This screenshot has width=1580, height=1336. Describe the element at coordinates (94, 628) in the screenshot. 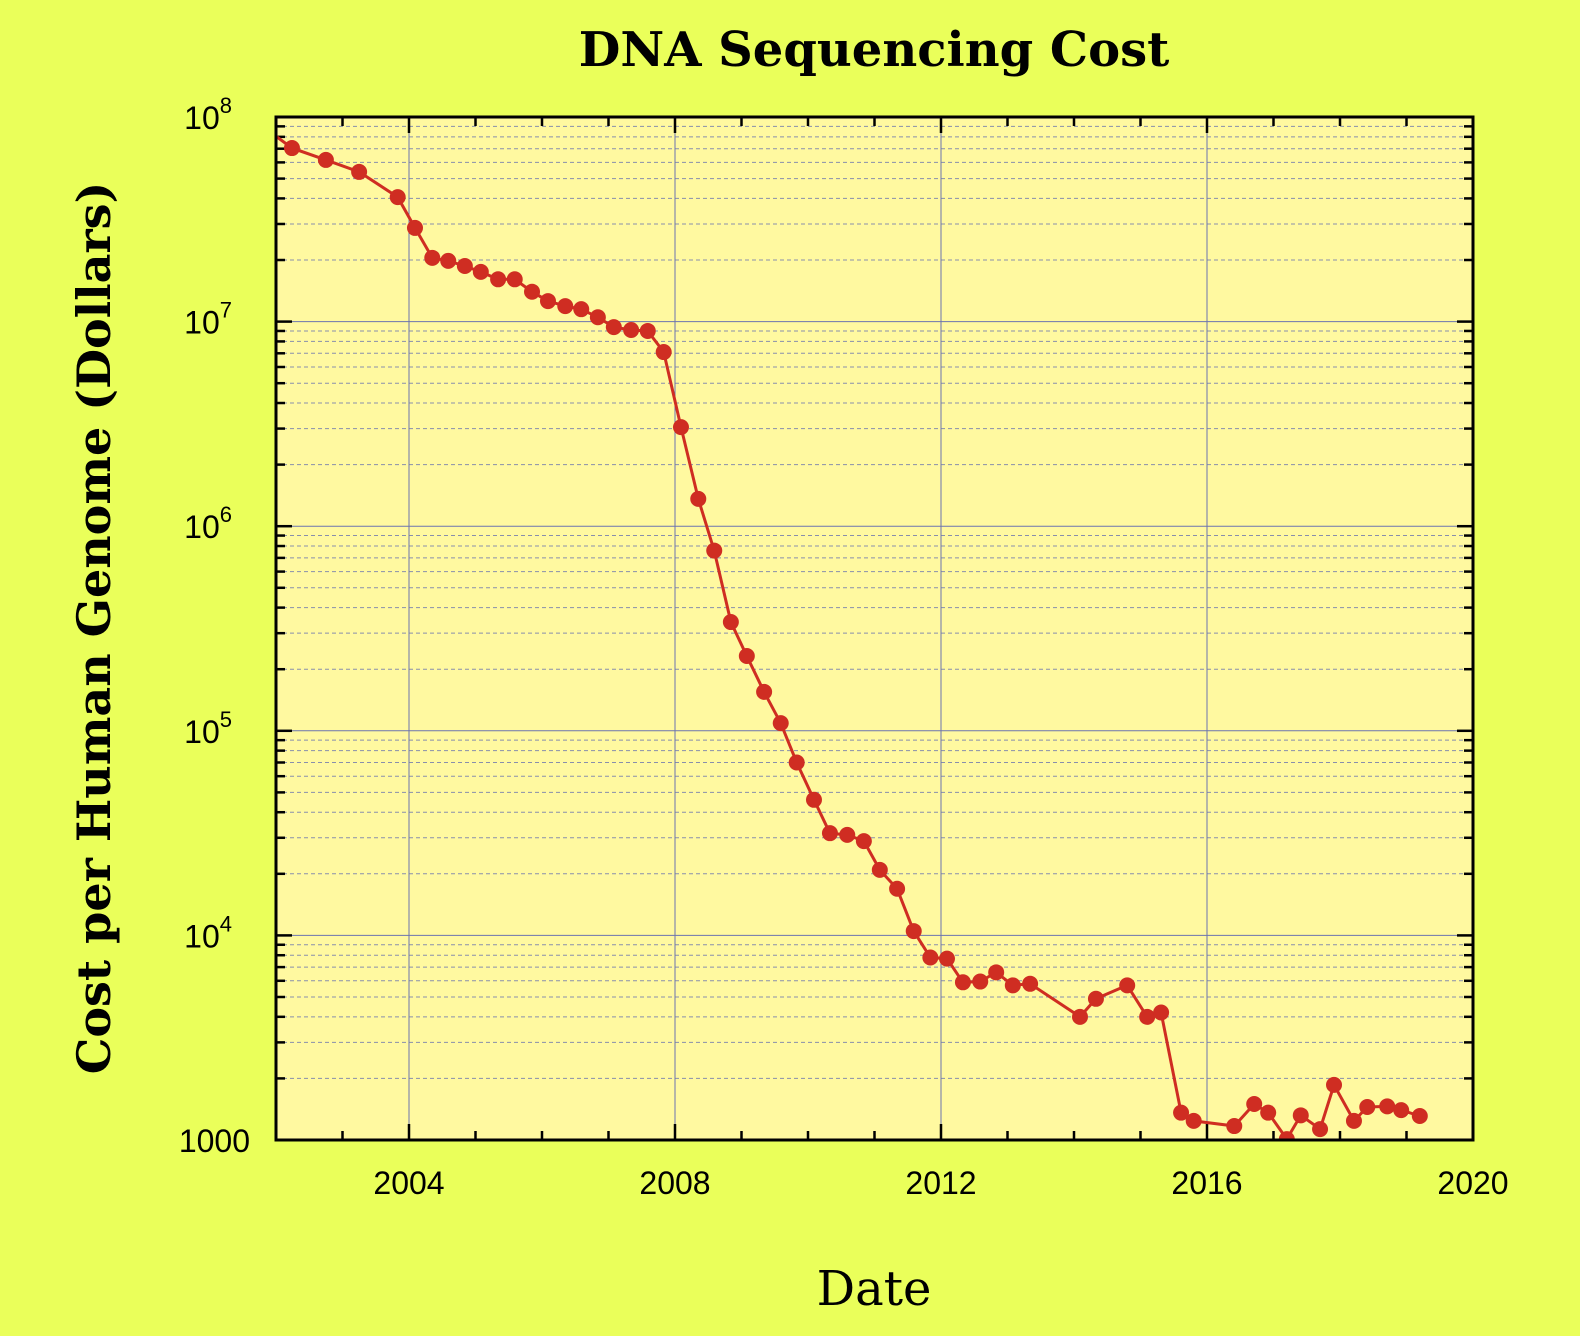

I see `y-axis-label: Cost per Human Genome (Dollars)` at that location.